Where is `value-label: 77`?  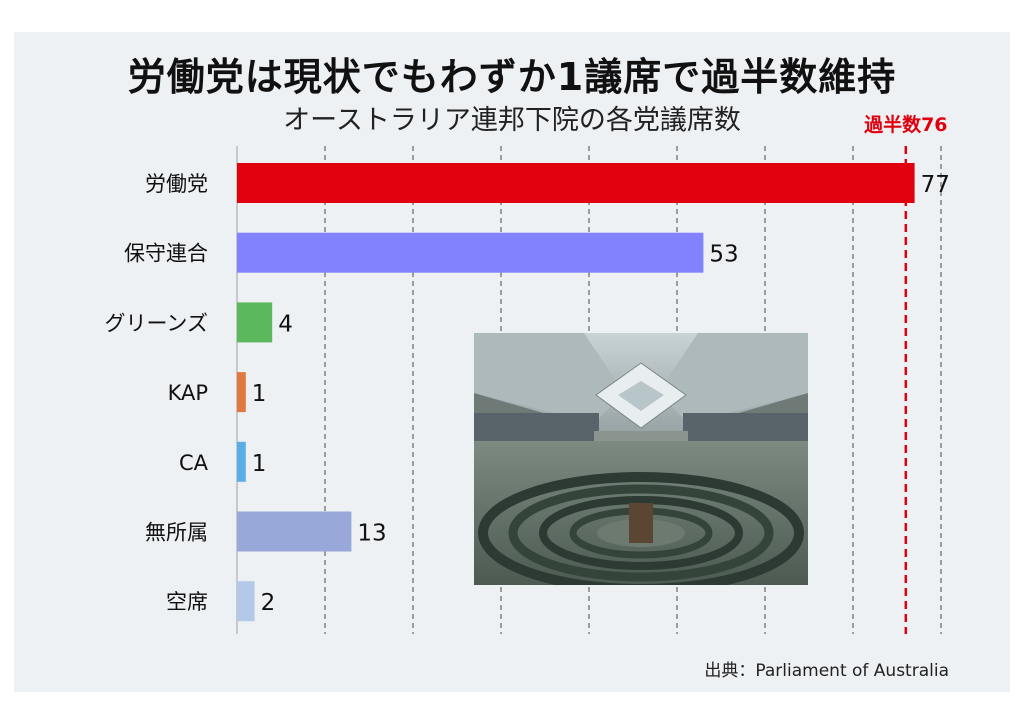
value-label: 77 is located at coordinates (935, 185).